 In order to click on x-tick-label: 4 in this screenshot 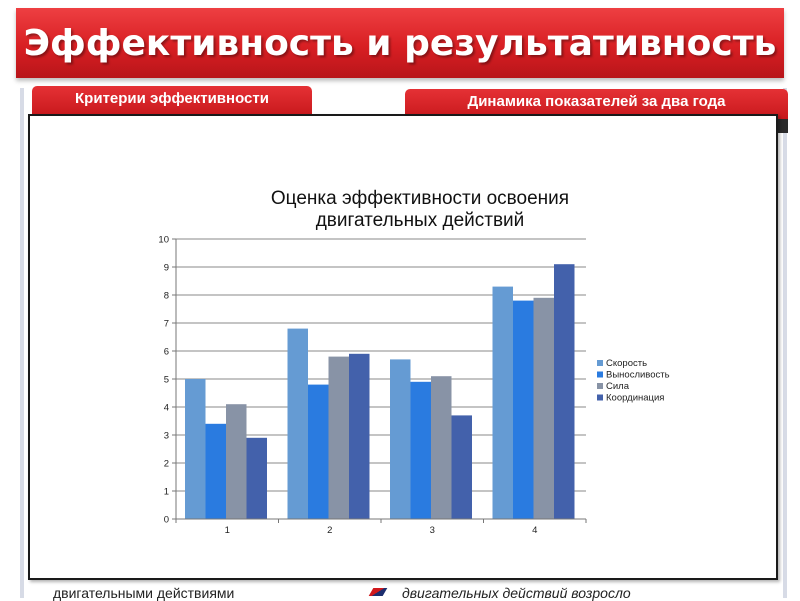, I will do `click(534, 530)`.